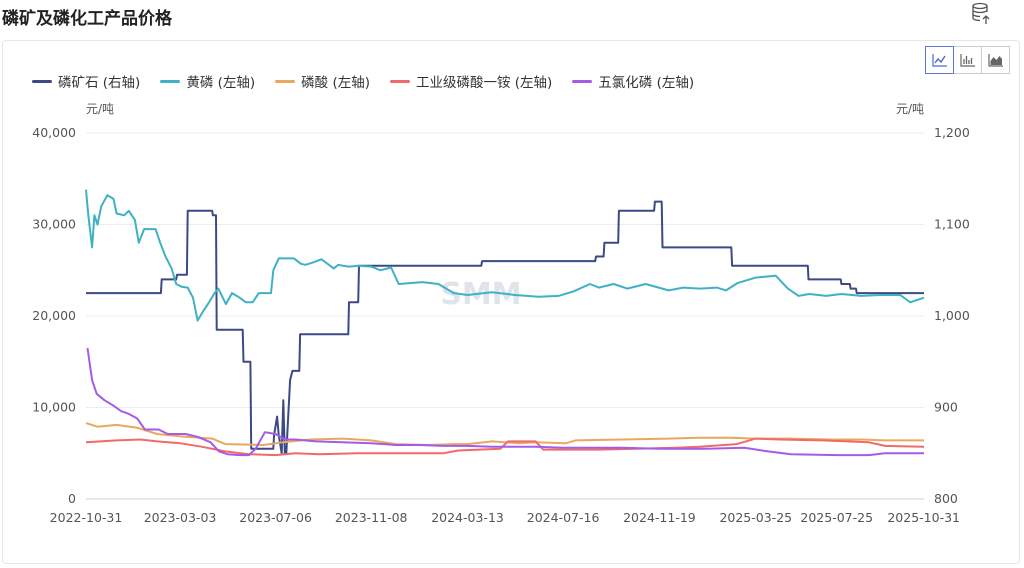 This screenshot has height=568, width=1024. I want to click on y-right-tick-label: 1,200, so click(952, 132).